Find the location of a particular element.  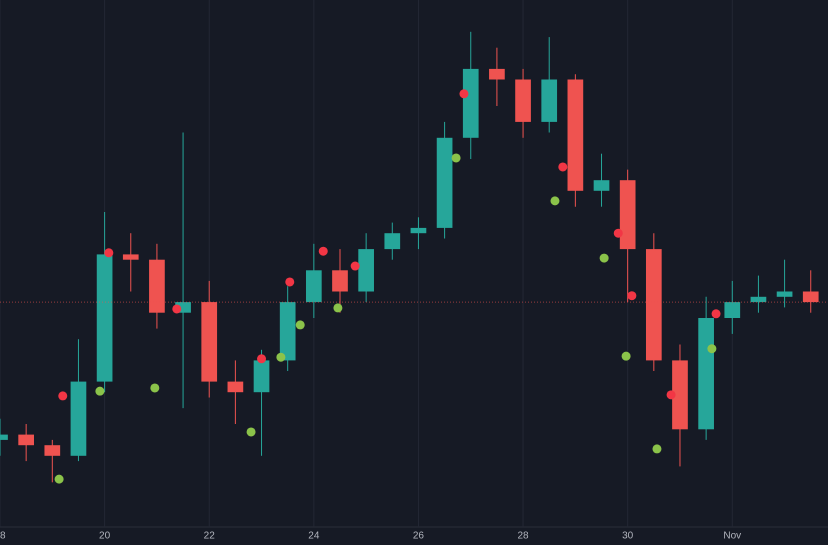

x-tick-label: 18 is located at coordinates (3, 536).